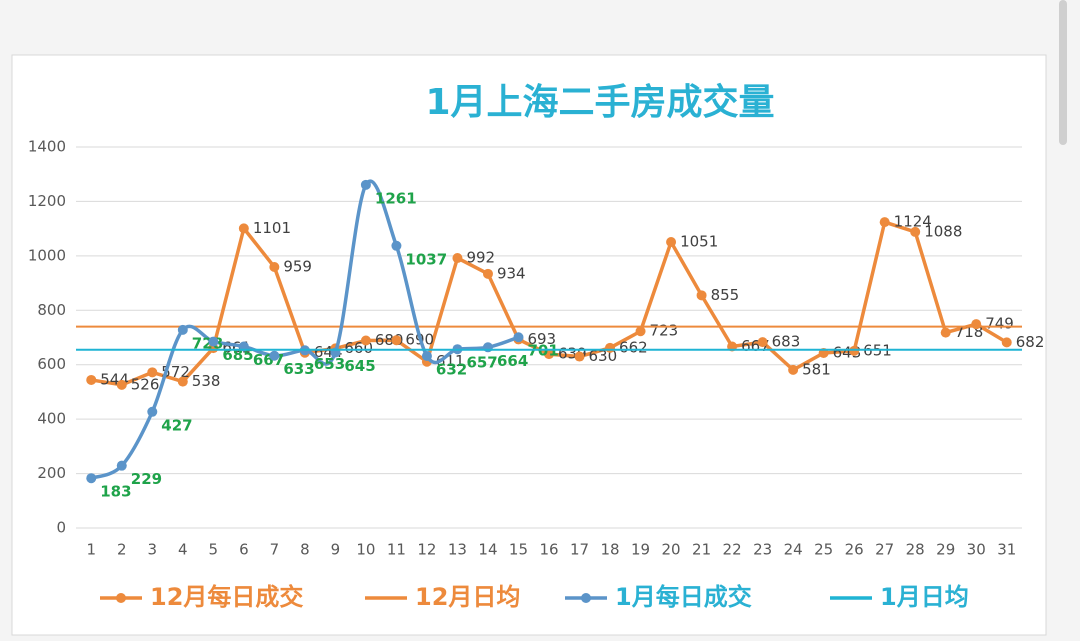 The image size is (1080, 641). Describe the element at coordinates (1006, 550) in the screenshot. I see `x-tick-label: 31` at that location.